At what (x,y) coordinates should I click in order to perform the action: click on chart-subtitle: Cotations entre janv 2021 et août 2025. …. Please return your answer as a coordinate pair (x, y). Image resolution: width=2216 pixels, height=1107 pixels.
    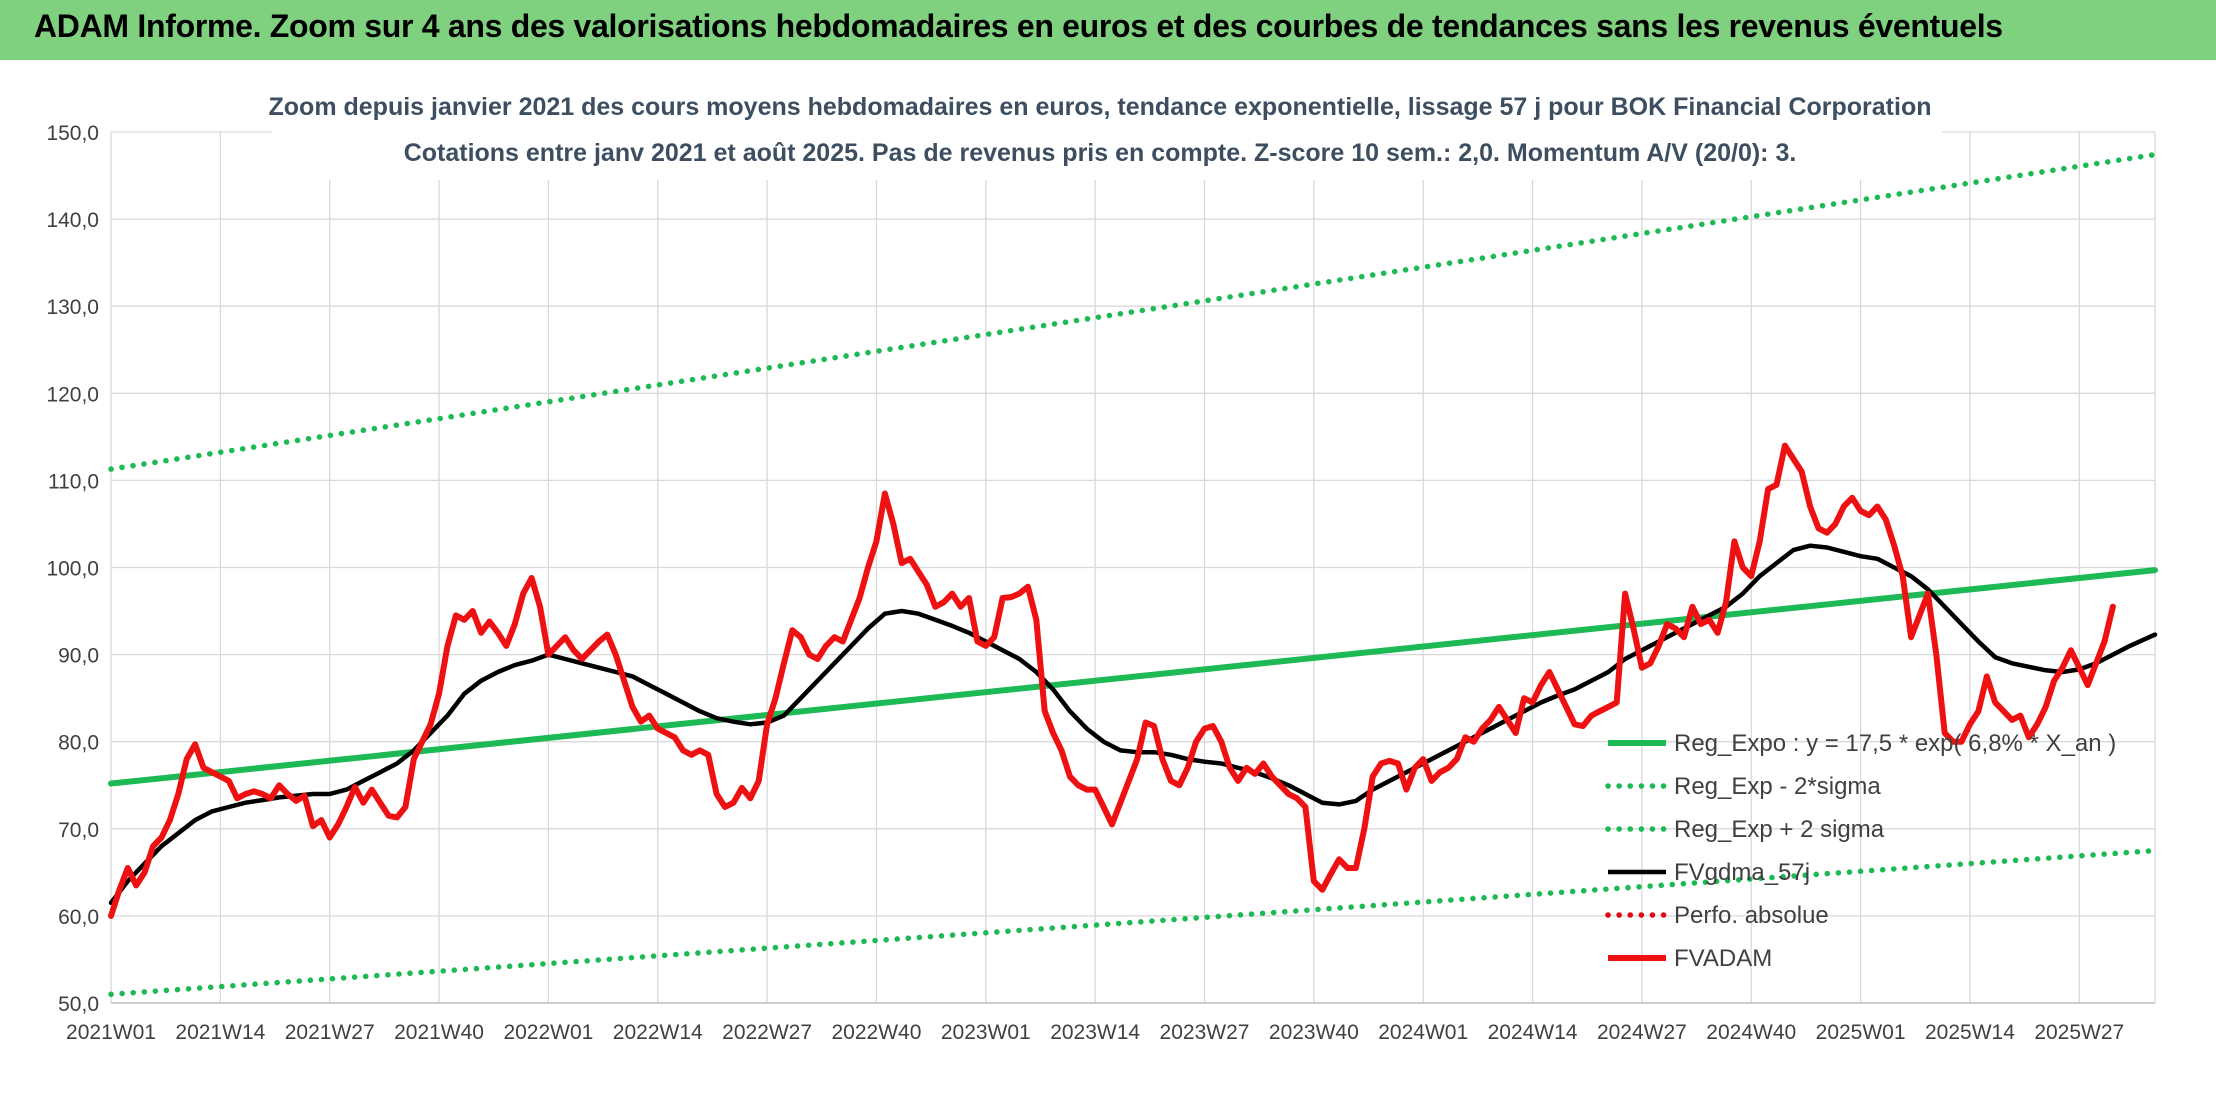
    Looking at the image, I should click on (1100, 153).